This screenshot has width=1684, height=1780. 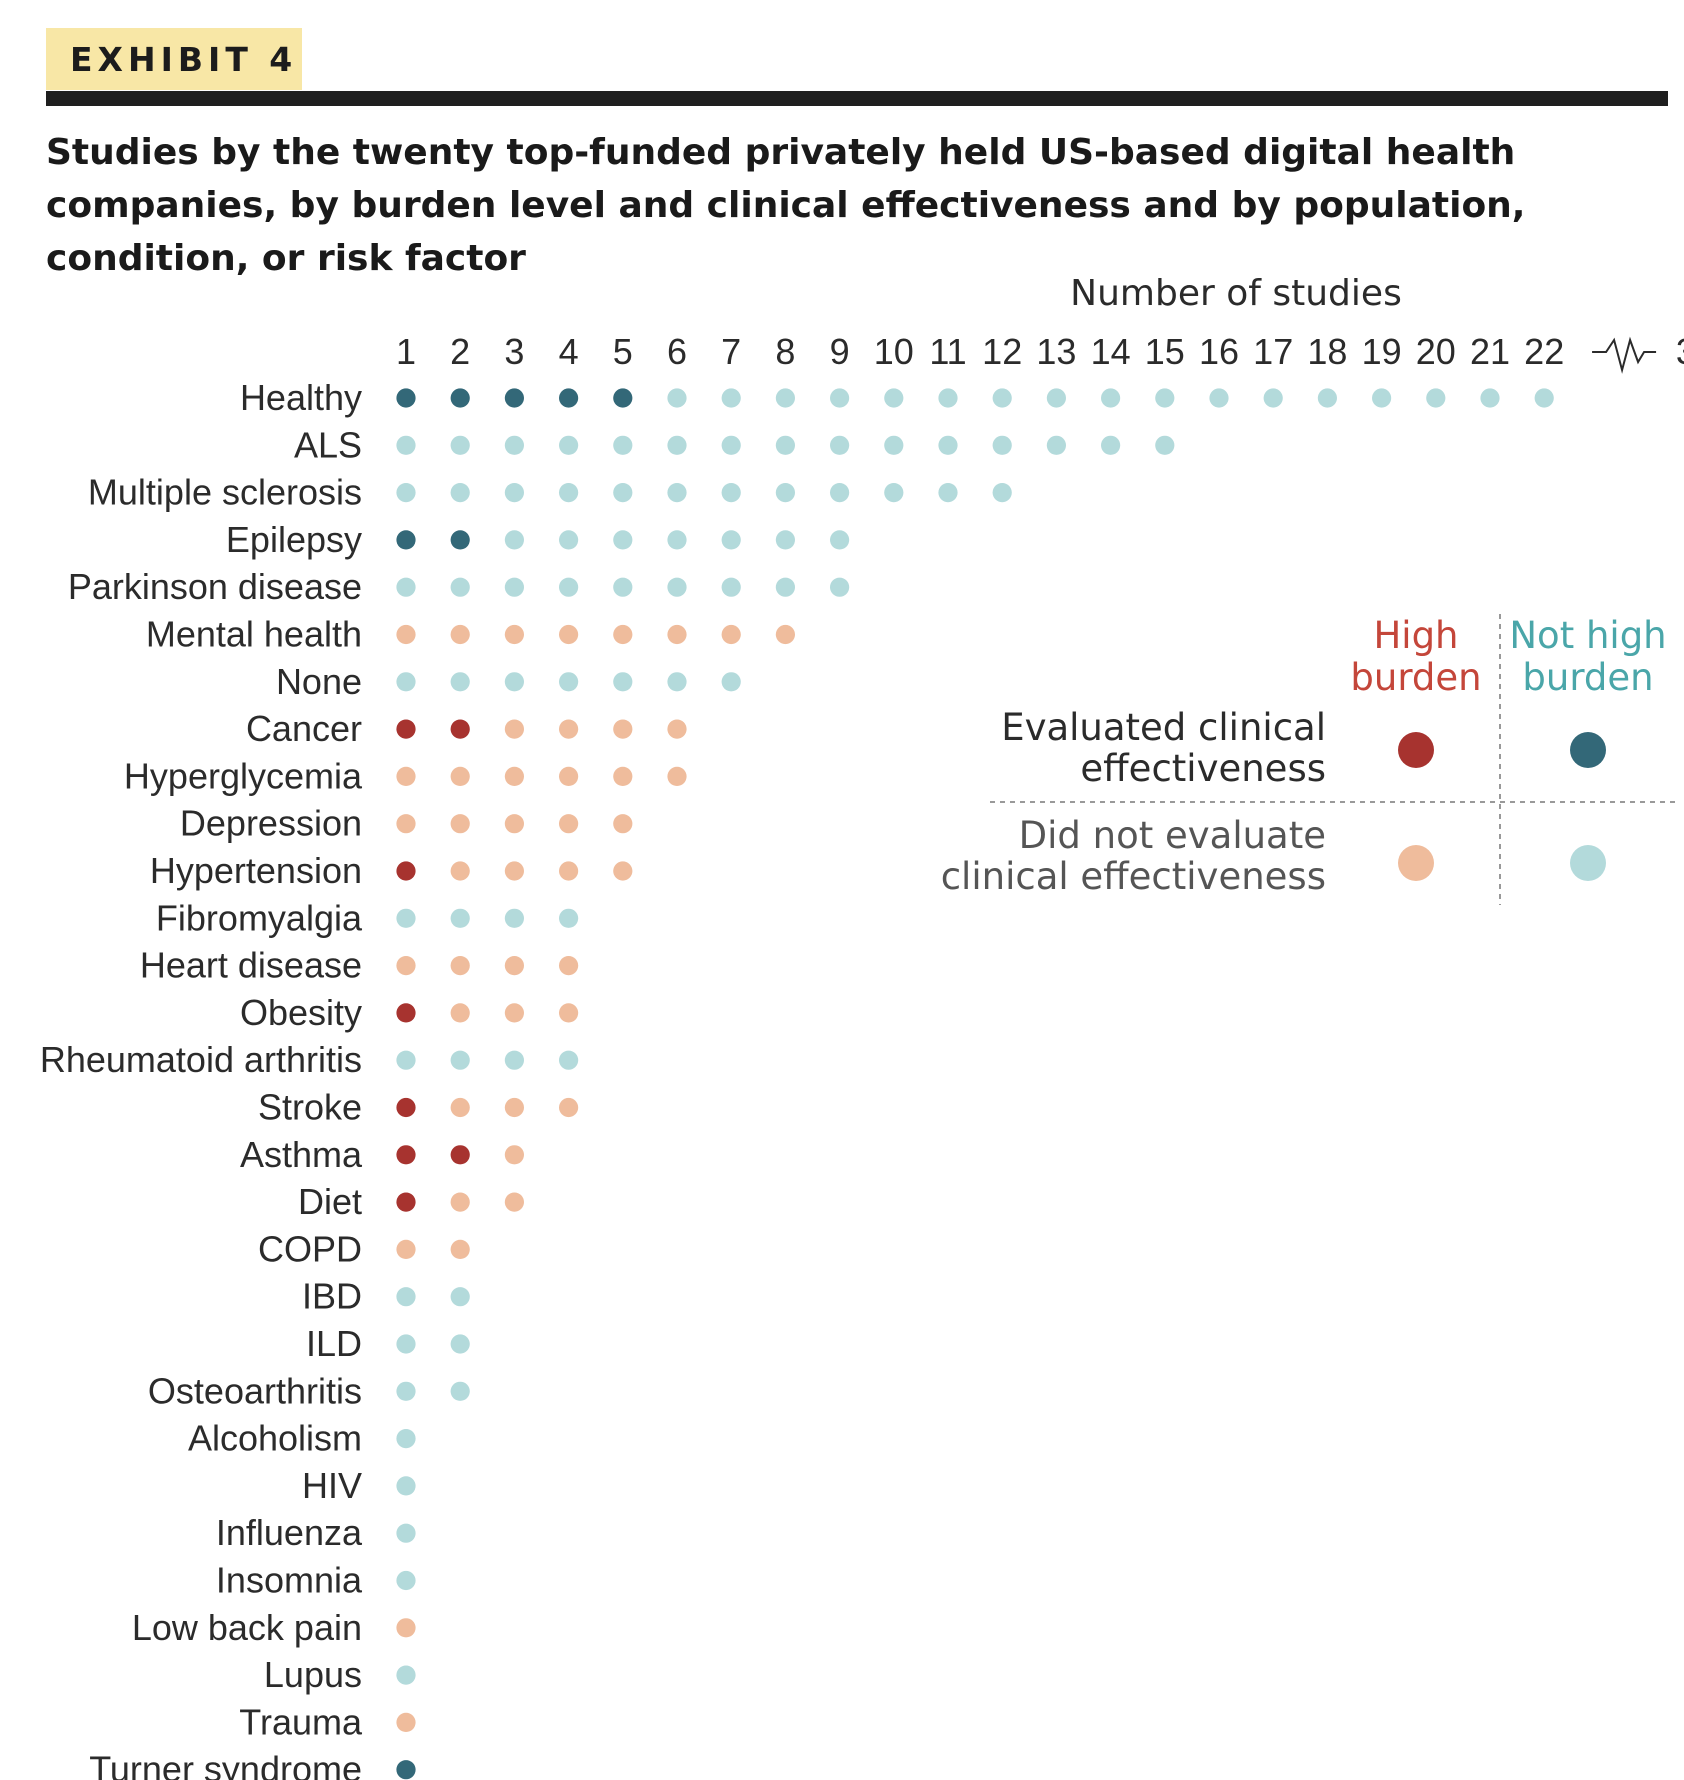 What do you see at coordinates (623, 351) in the screenshot?
I see `x-tick-label: 5` at bounding box center [623, 351].